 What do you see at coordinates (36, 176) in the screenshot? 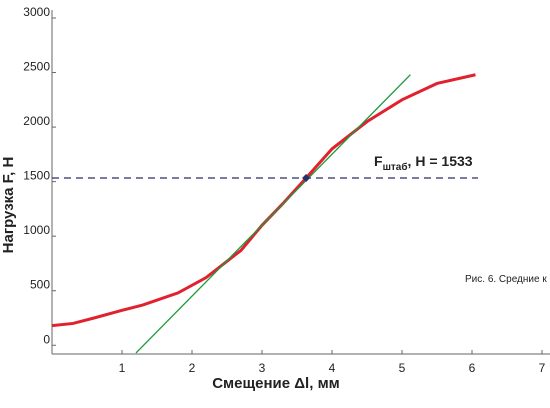
I see `y-tick-label: 1500` at bounding box center [36, 176].